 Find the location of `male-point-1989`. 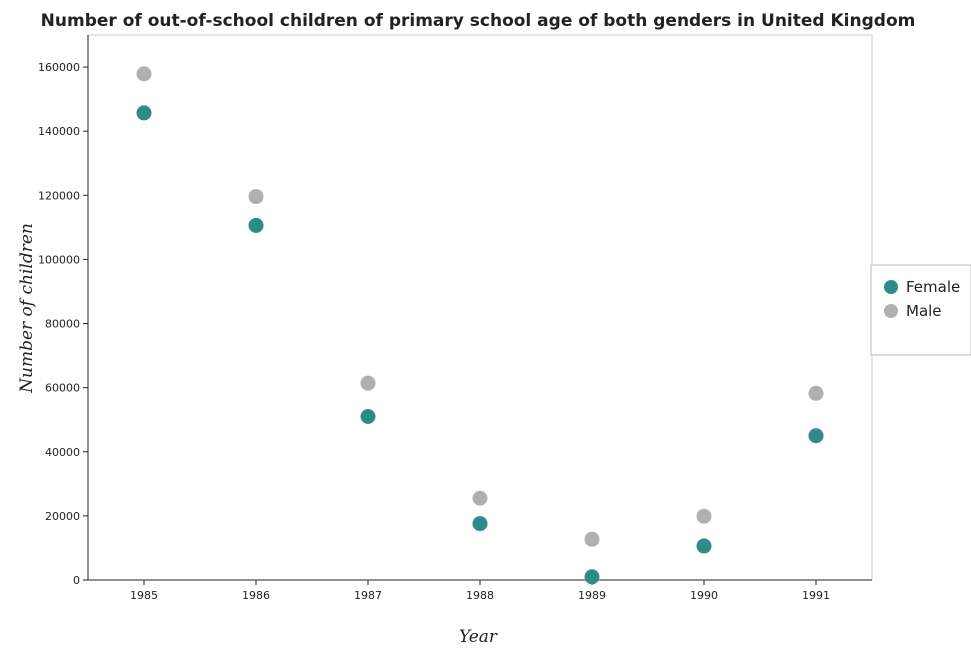

male-point-1989 is located at coordinates (592, 539).